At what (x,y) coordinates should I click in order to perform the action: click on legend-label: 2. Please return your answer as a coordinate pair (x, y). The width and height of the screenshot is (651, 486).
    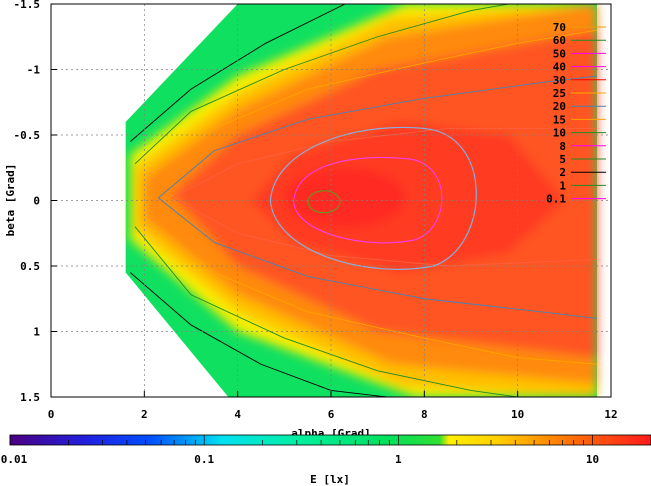
    Looking at the image, I should click on (562, 172).